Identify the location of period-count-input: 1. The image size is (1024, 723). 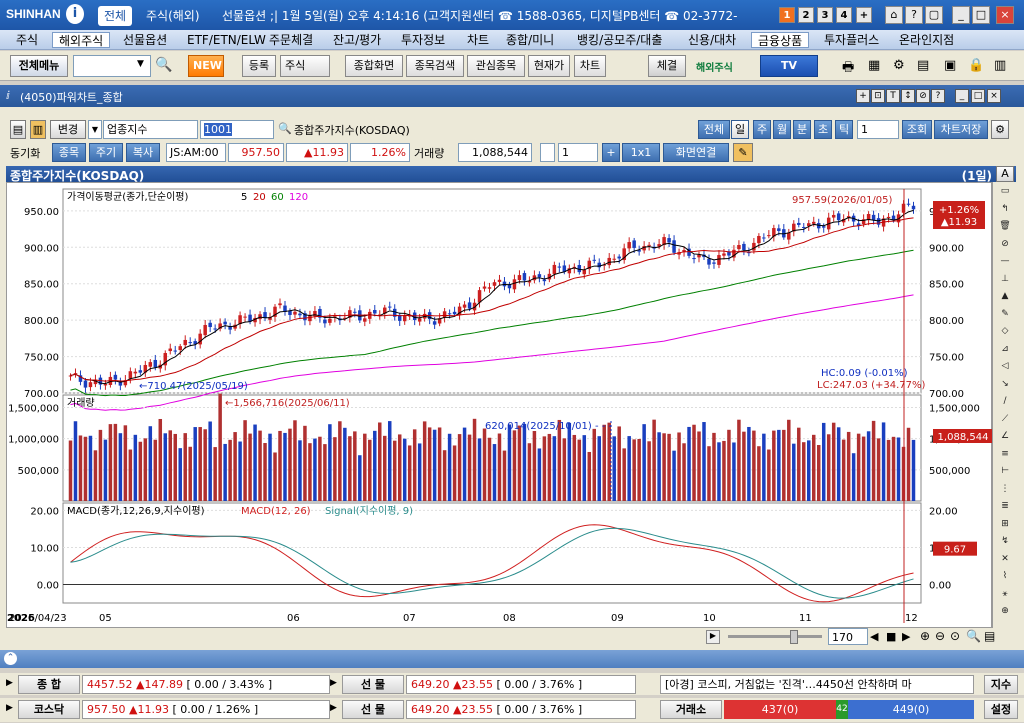
(878, 129).